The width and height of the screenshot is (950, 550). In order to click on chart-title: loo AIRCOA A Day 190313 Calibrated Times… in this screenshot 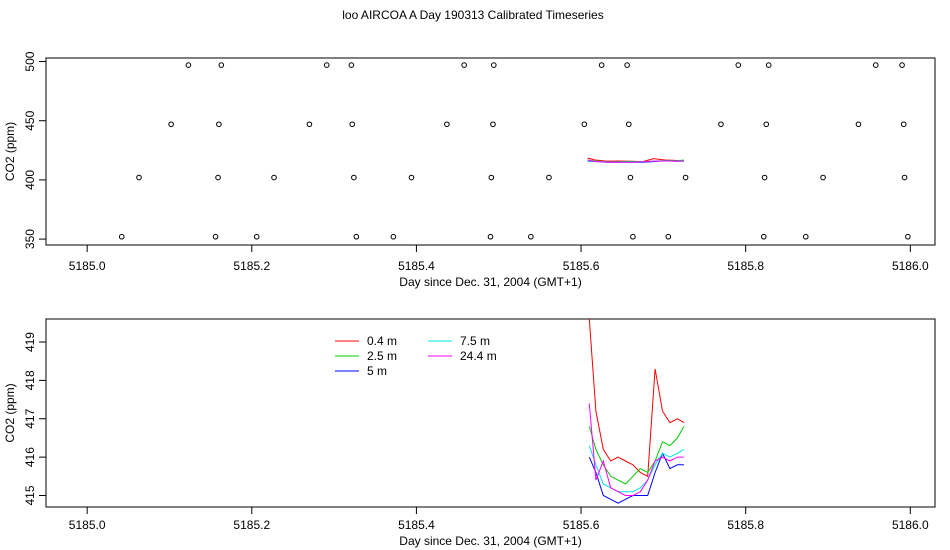, I will do `click(472, 15)`.